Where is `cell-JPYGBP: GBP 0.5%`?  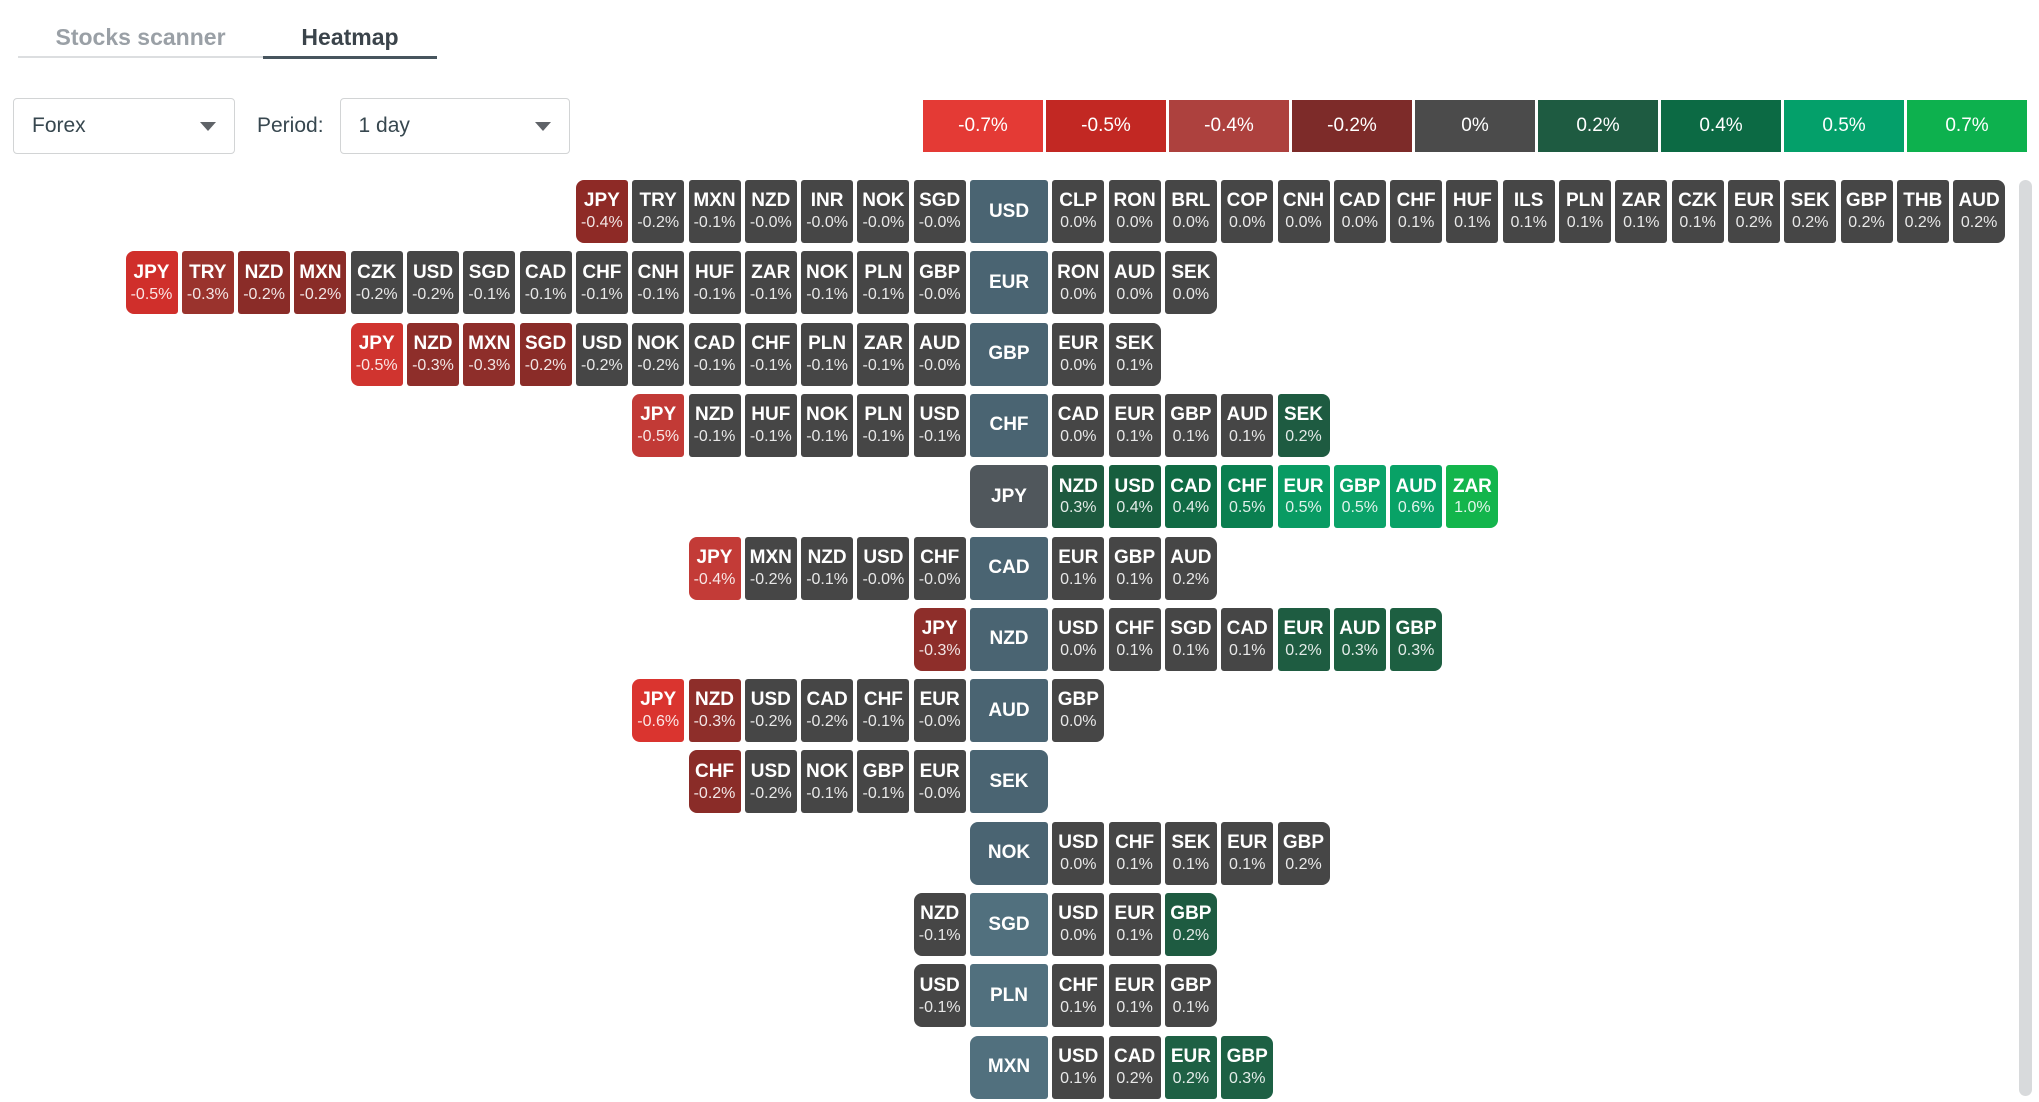
cell-JPYGBP: GBP 0.5% is located at coordinates (1359, 497).